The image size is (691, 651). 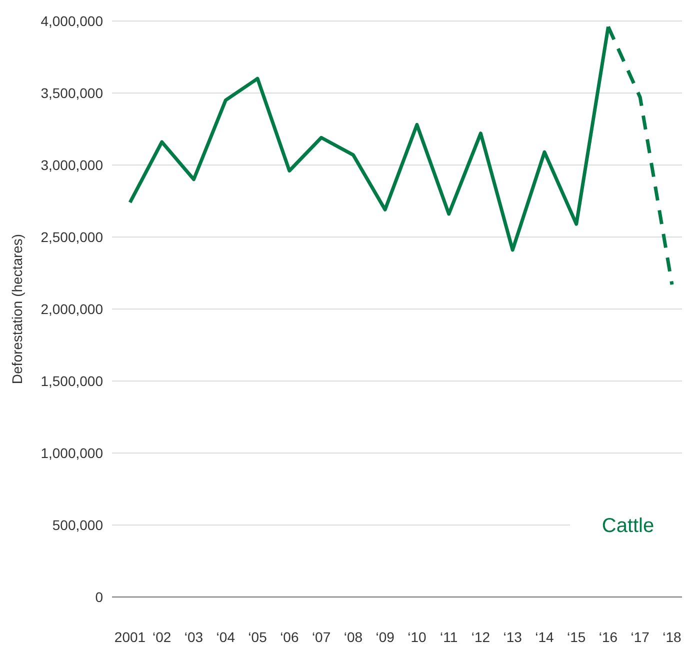 I want to click on x-tick-label: ‘07, so click(x=321, y=637).